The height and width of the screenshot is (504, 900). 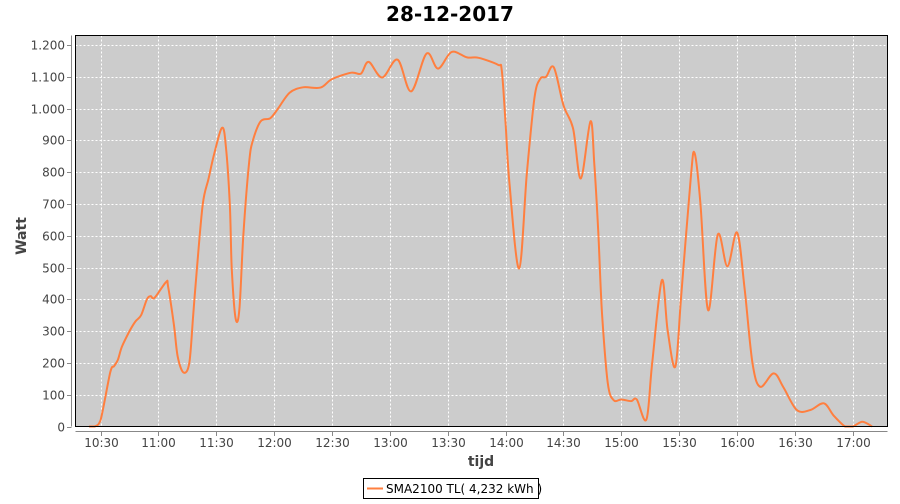 I want to click on x-tick-label: 14:00, so click(x=506, y=443).